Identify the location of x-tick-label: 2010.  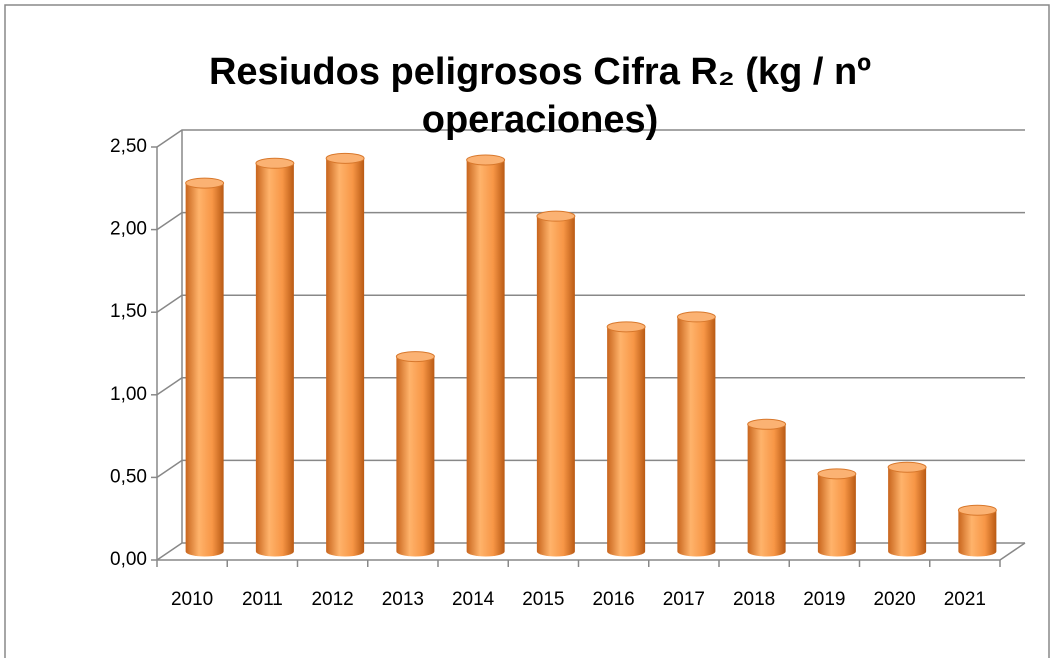
(192, 599).